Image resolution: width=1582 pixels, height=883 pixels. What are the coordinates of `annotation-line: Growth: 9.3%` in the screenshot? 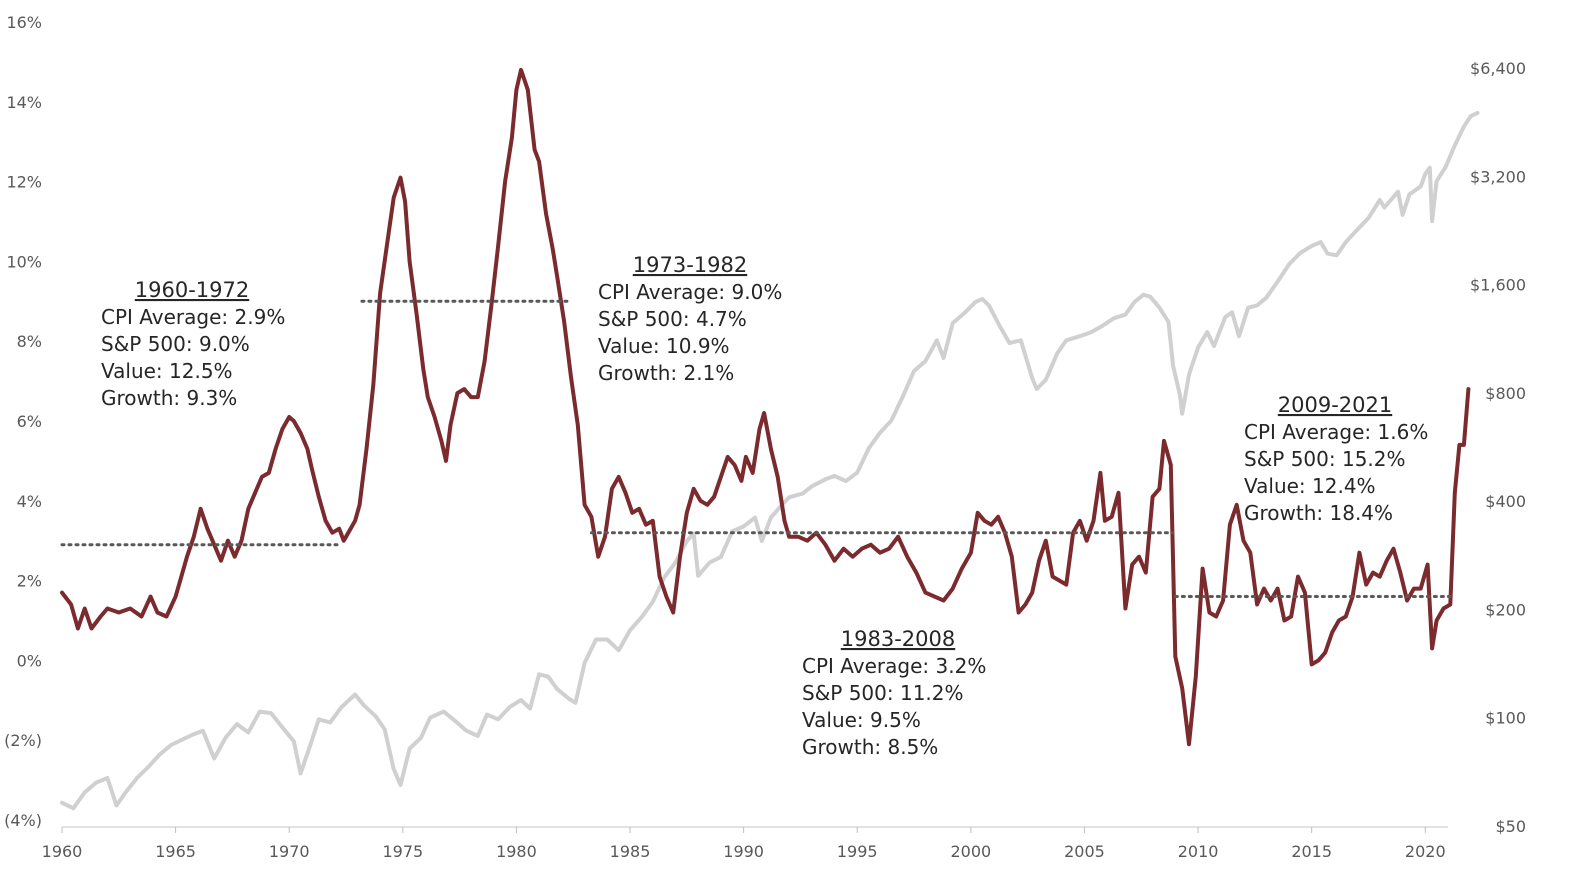 It's located at (169, 398).